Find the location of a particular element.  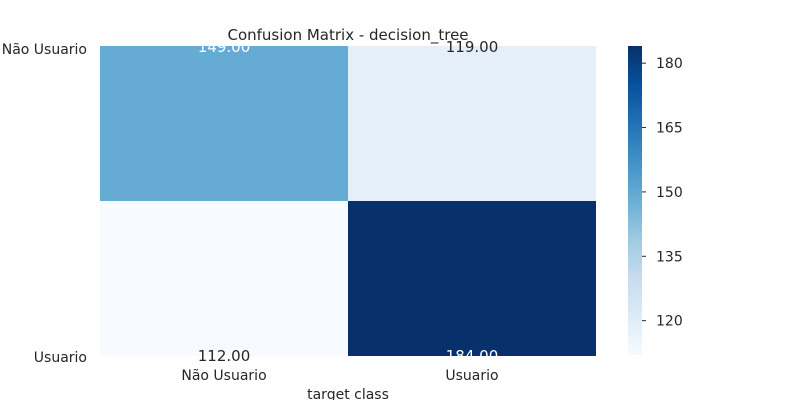

y-axis-tick-labels: Não Usuario Usuario is located at coordinates (44, 204).